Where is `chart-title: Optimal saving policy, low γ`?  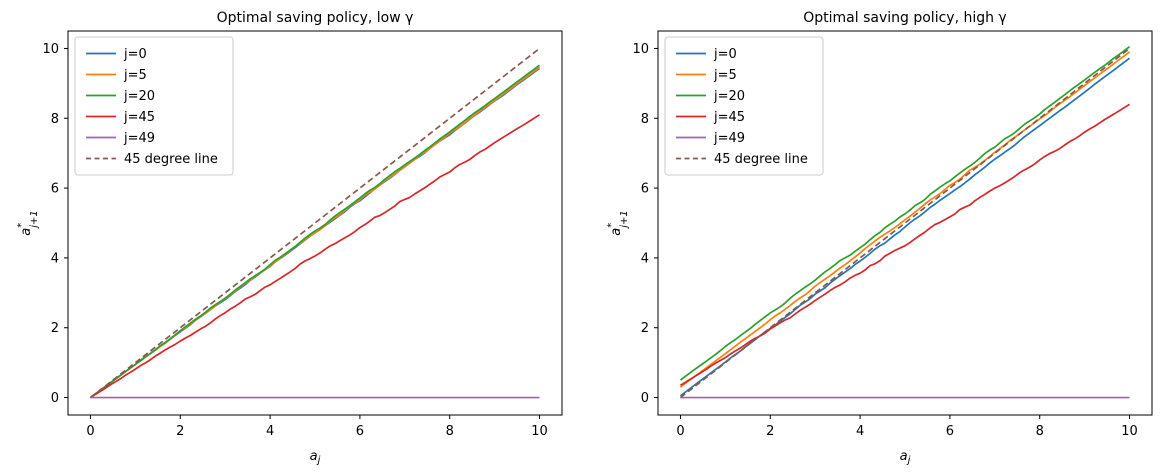
chart-title: Optimal saving policy, low γ is located at coordinates (315, 18).